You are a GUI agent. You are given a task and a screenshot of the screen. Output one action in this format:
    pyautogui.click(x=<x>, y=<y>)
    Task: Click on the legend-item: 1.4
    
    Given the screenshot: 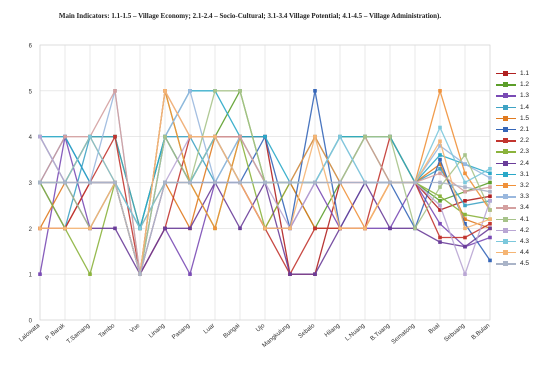 What is the action you would take?
    pyautogui.click(x=521, y=107)
    